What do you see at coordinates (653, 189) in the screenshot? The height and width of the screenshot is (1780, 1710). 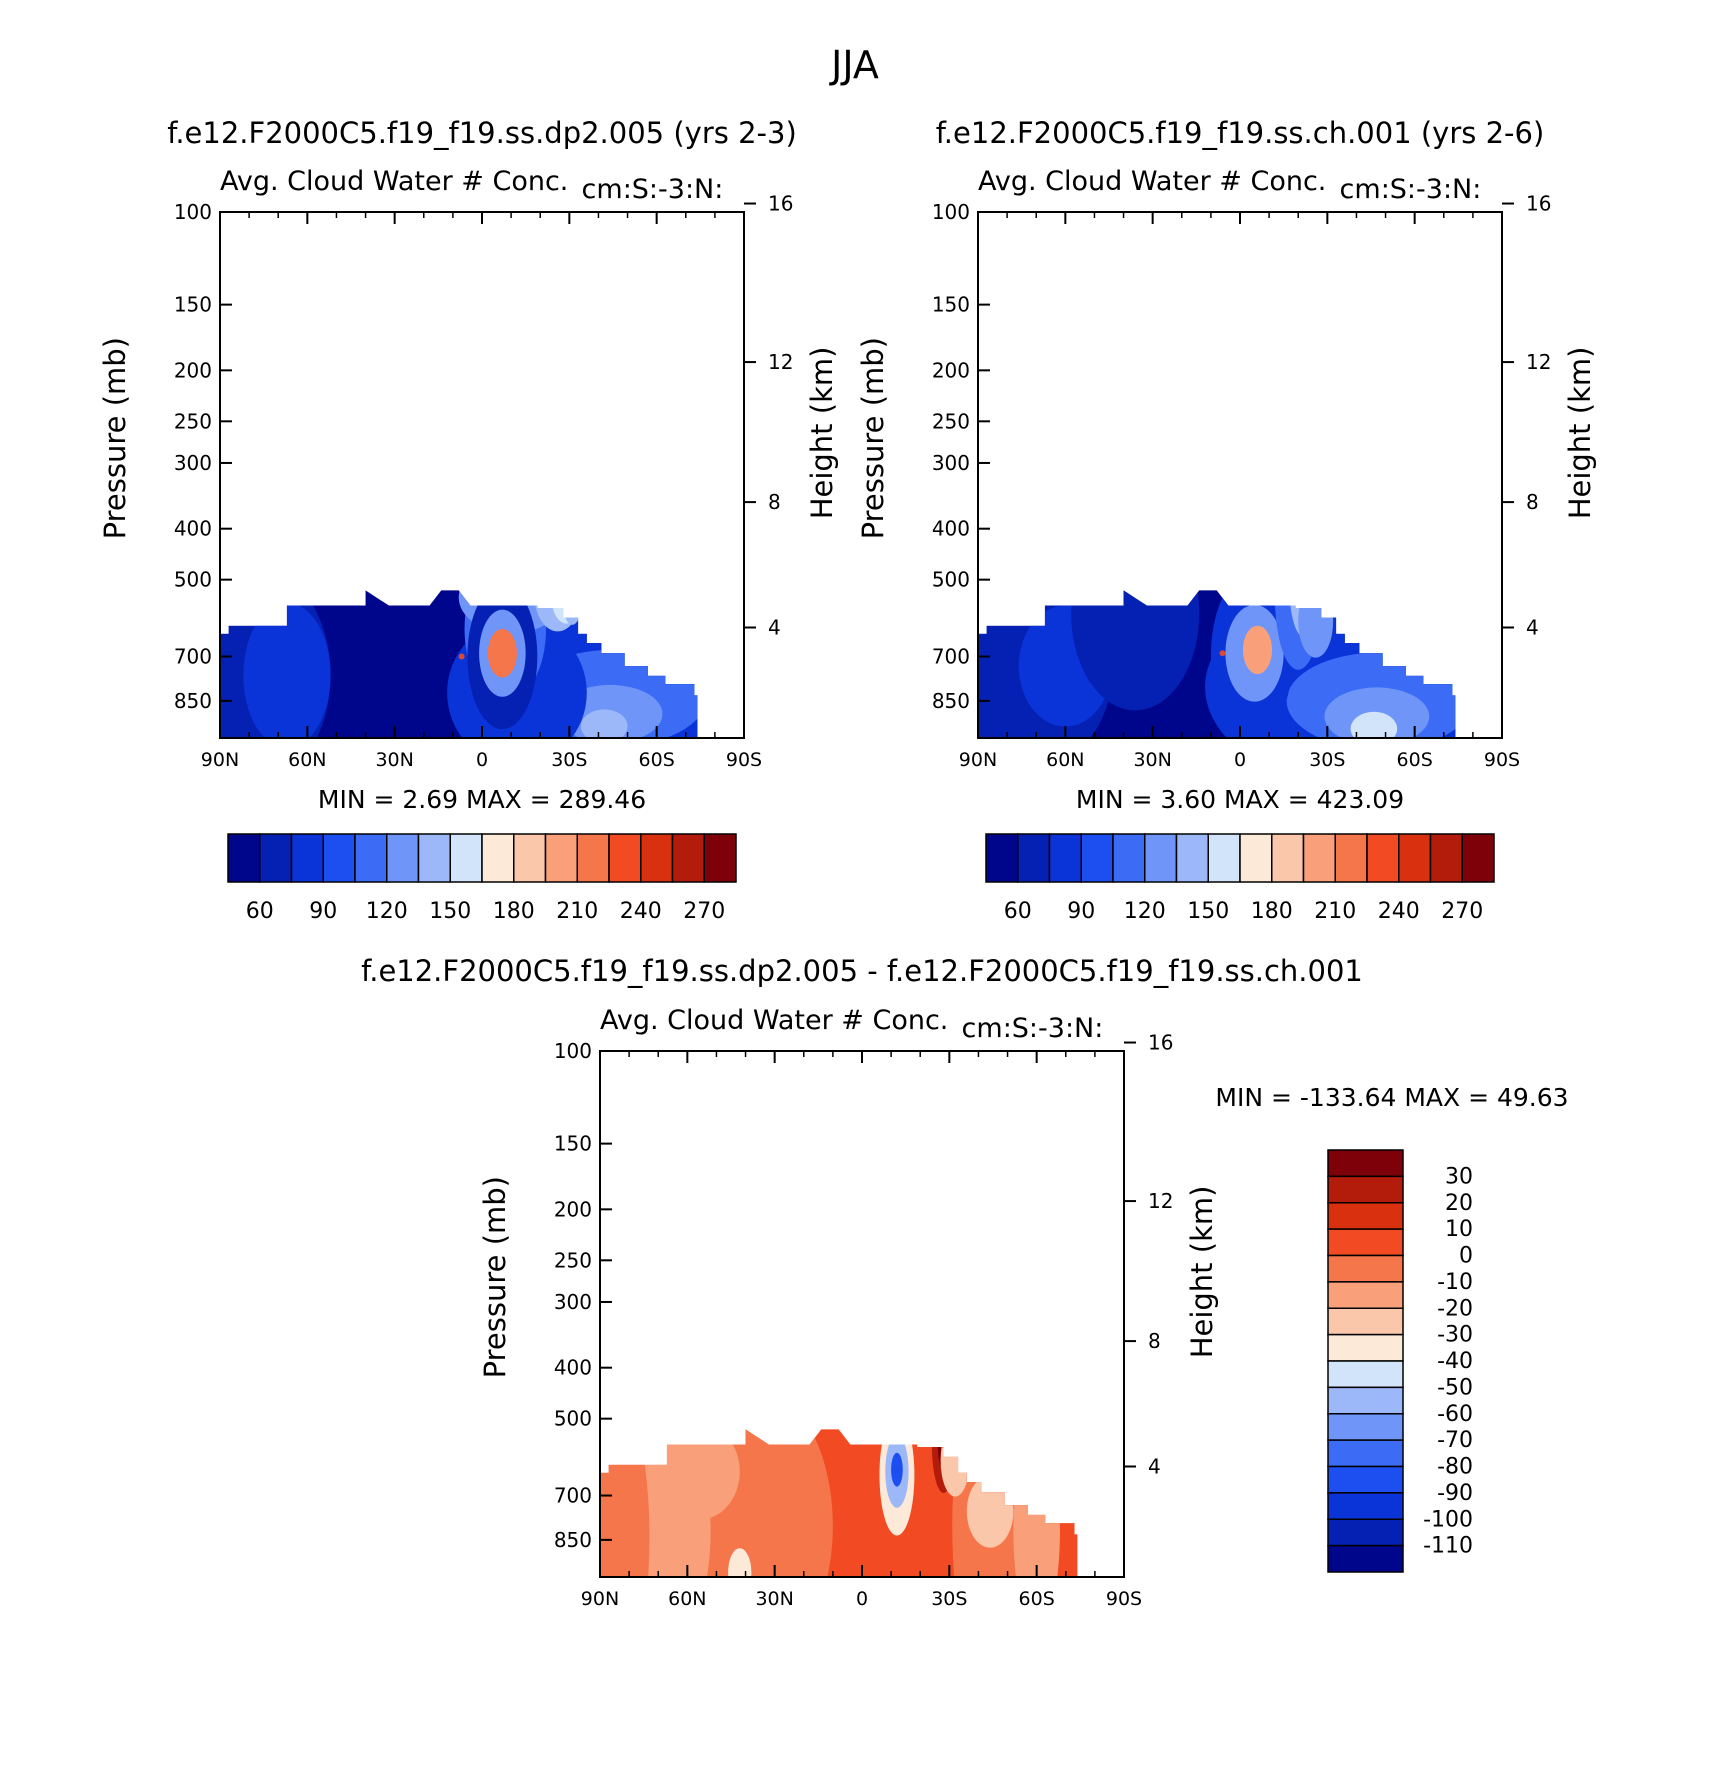 I see `panel-units: cm:S:-3:N:` at bounding box center [653, 189].